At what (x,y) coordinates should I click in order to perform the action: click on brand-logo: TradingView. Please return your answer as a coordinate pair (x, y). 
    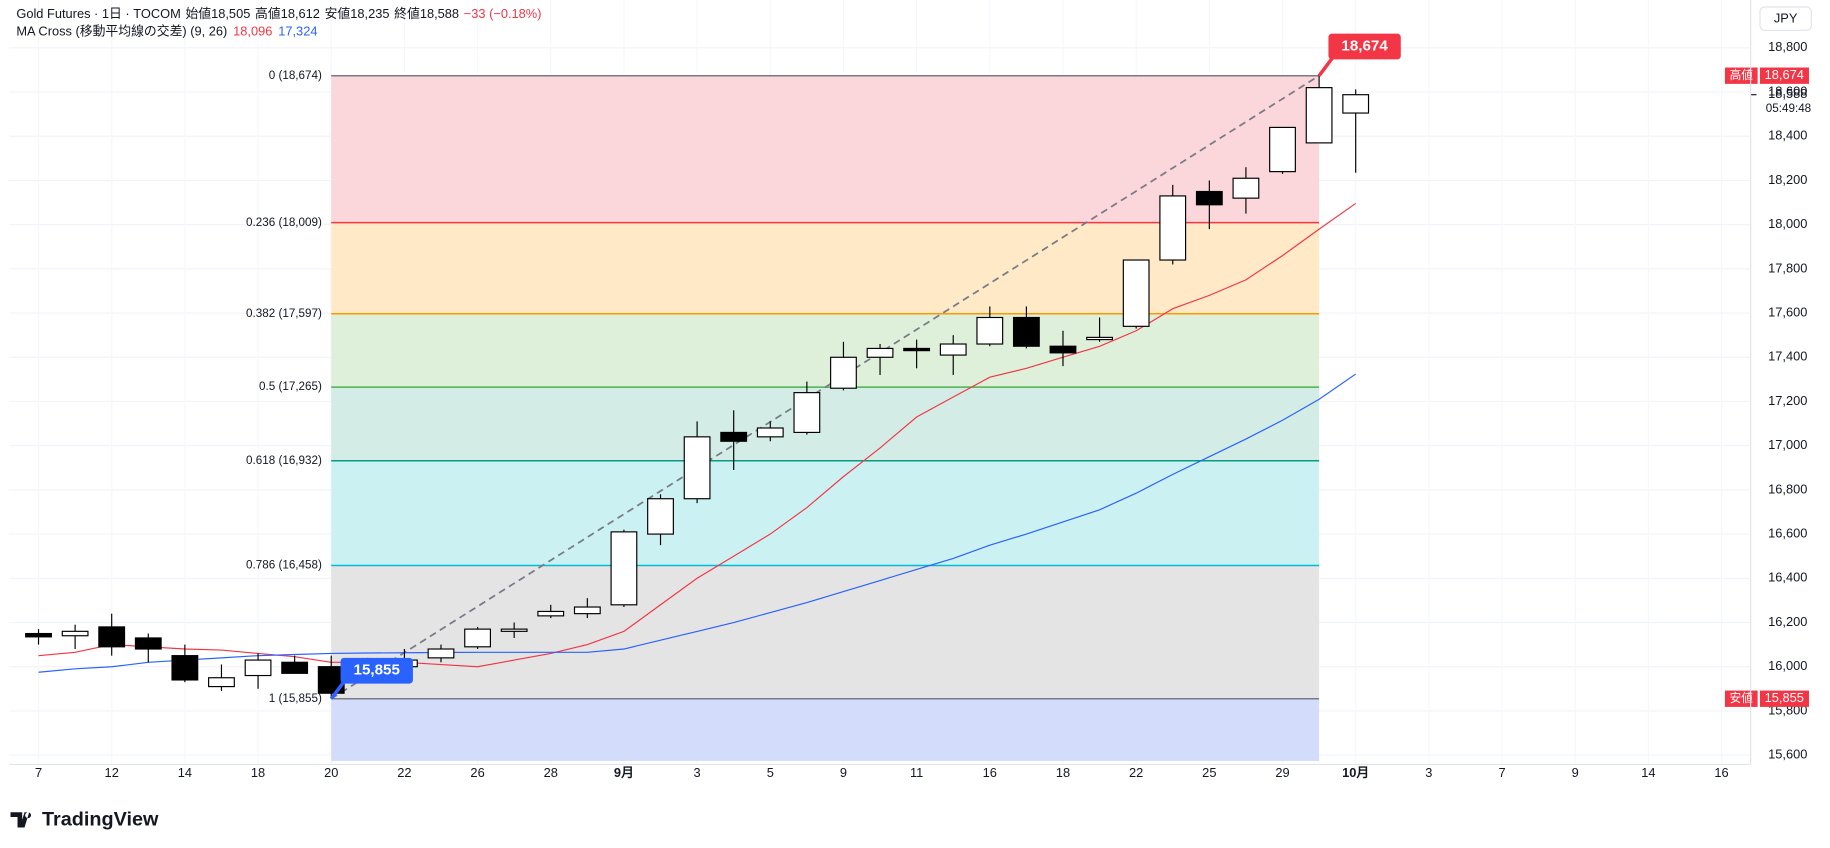
    Looking at the image, I should click on (85, 820).